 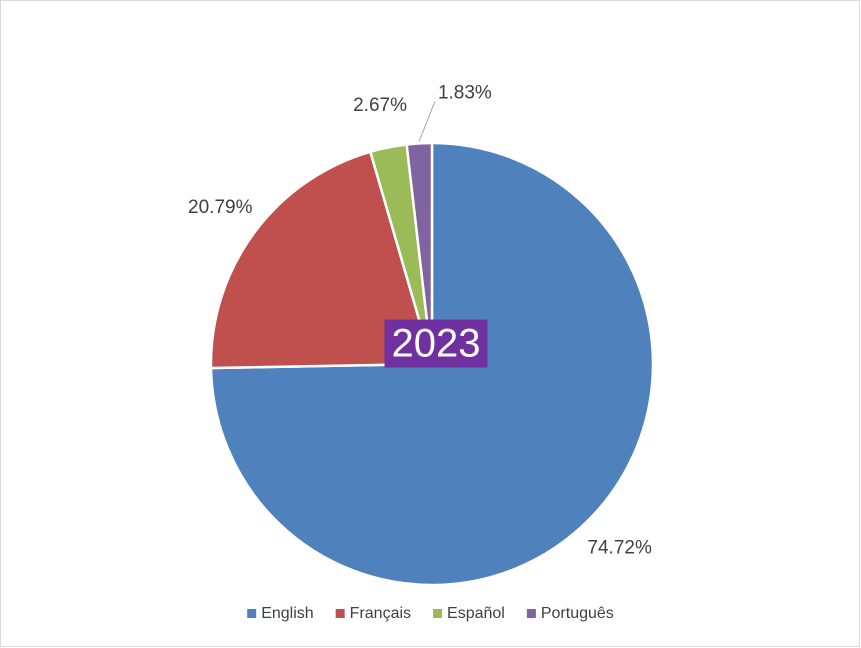 I want to click on data-label: 20.79%, so click(x=220, y=207).